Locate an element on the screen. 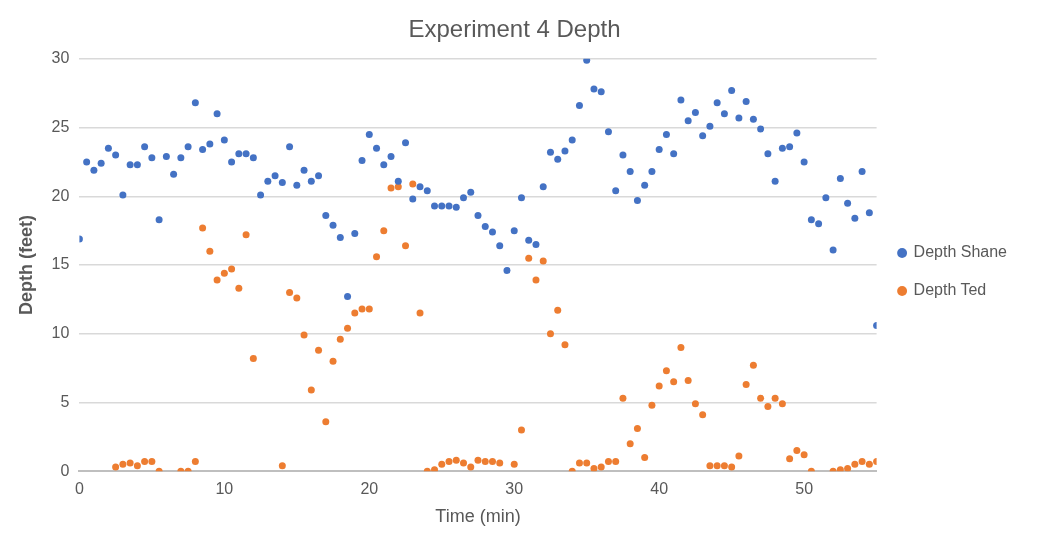 The width and height of the screenshot is (1049, 544). legend-label: Depth Ted is located at coordinates (950, 290).